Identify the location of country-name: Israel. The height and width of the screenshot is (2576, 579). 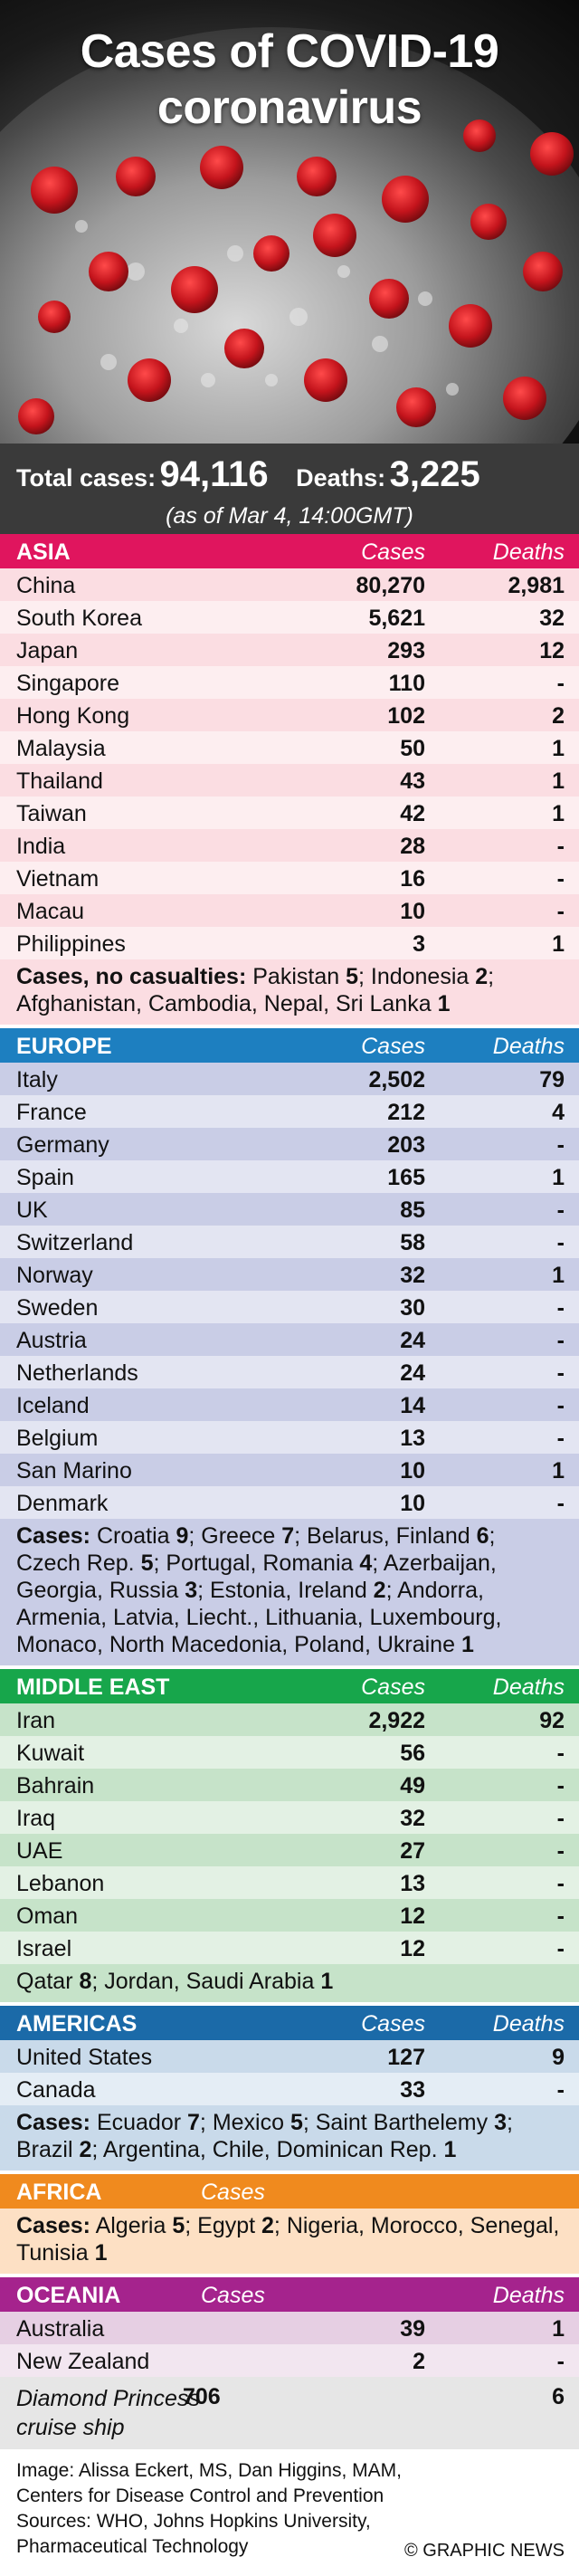
(44, 1948).